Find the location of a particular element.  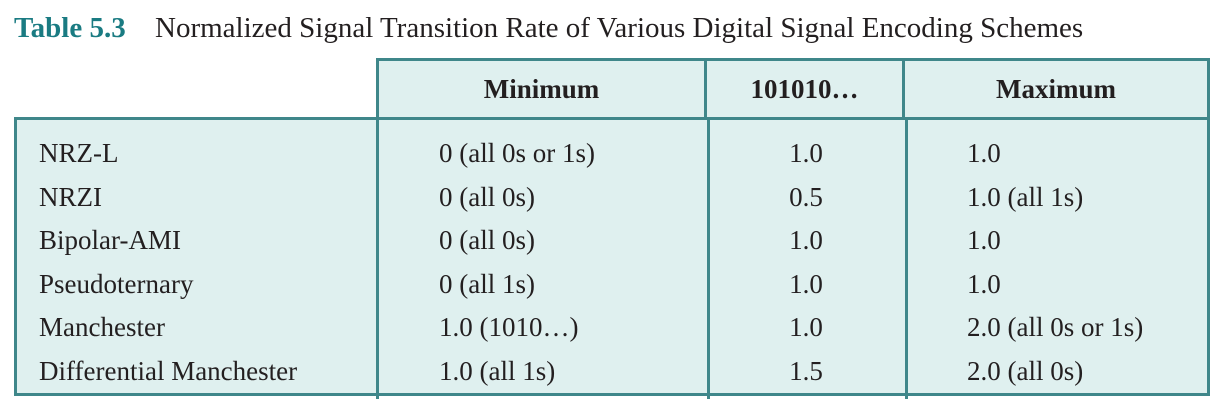

table-number: Table 5.3 is located at coordinates (70, 28).